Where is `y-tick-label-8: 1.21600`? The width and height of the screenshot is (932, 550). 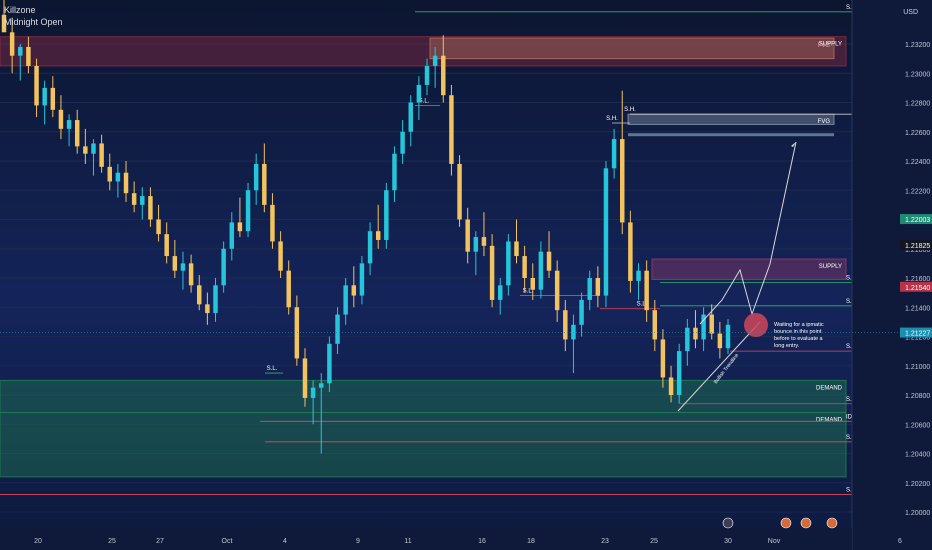 y-tick-label-8: 1.21600 is located at coordinates (917, 279).